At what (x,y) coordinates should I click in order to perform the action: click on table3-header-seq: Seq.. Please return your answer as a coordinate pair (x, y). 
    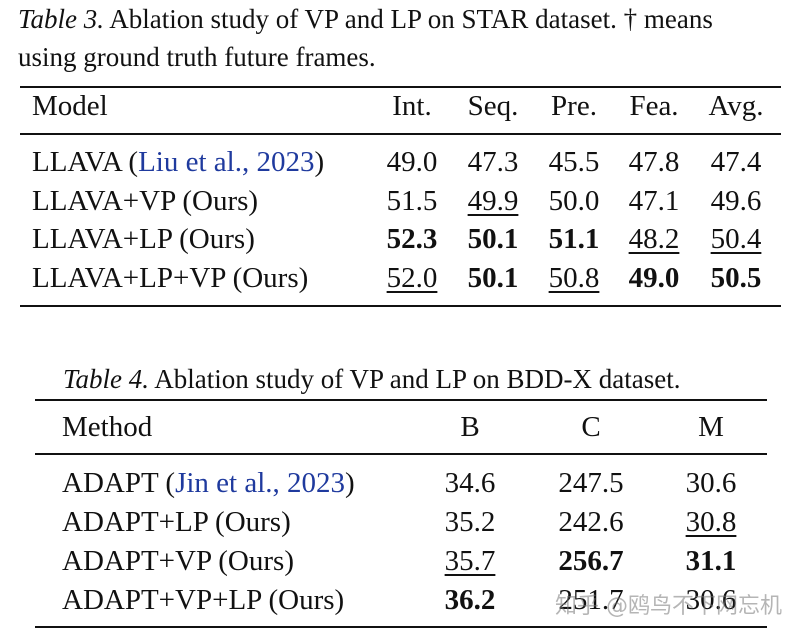
    Looking at the image, I should click on (493, 106).